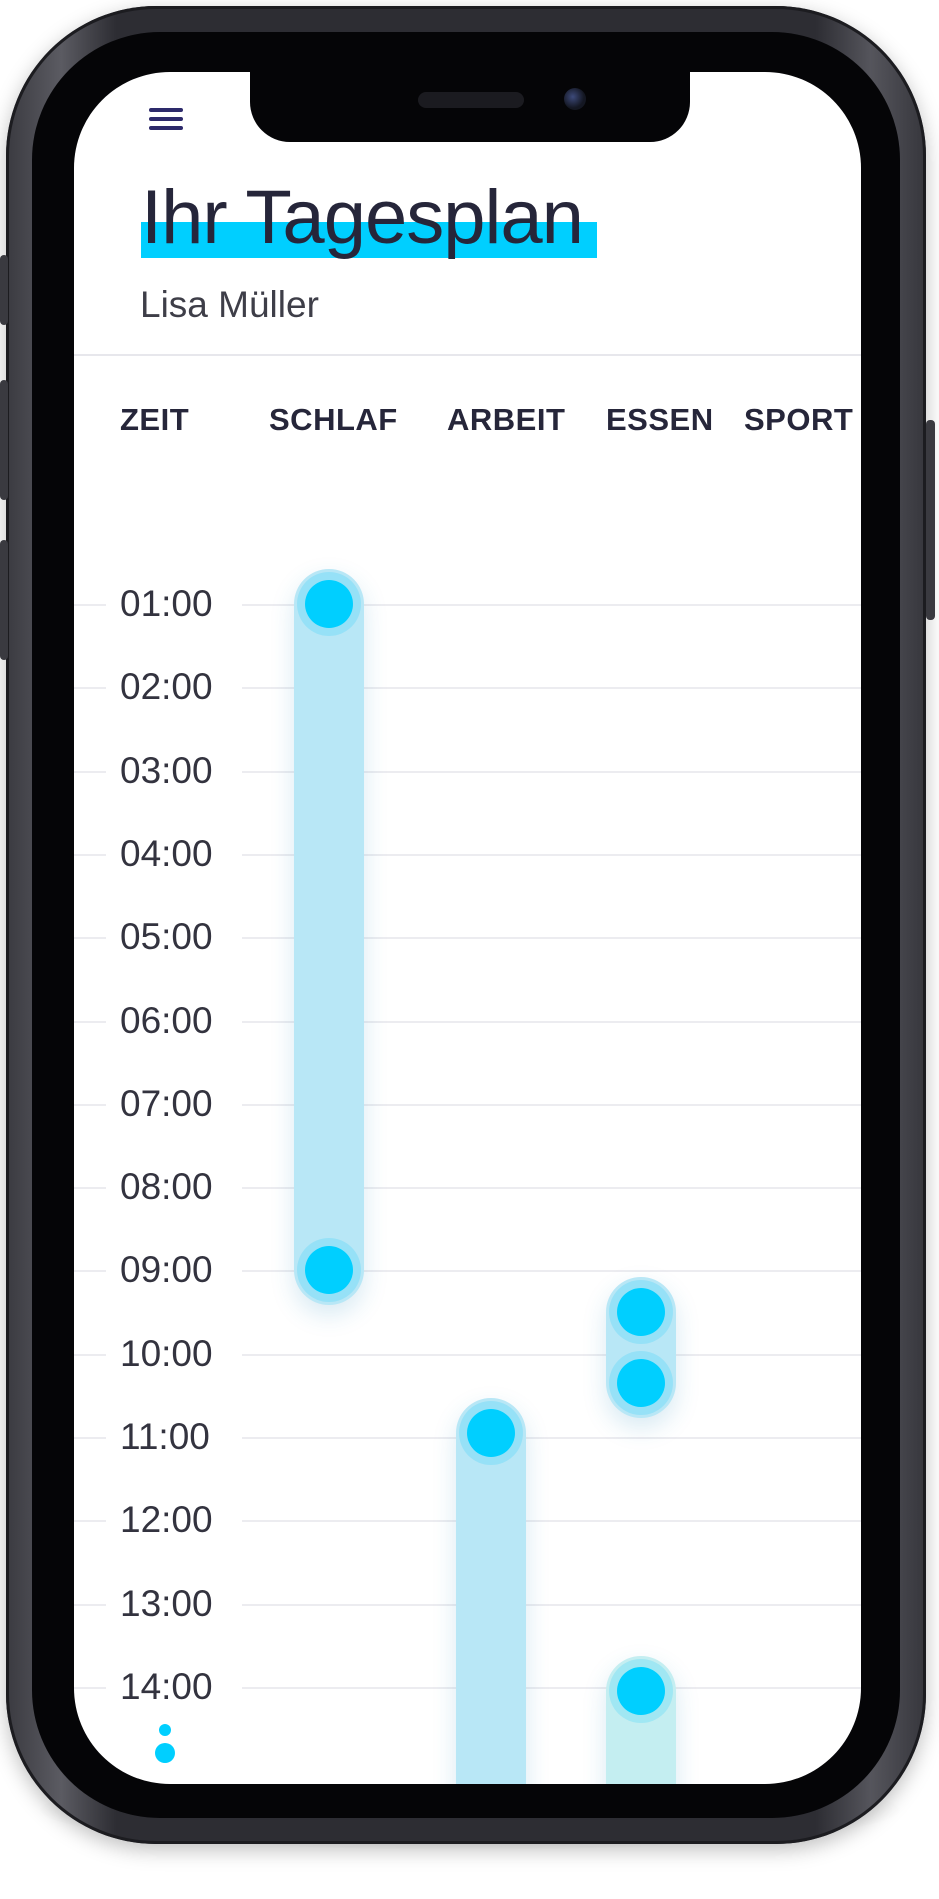 The width and height of the screenshot is (939, 1899). I want to click on time-label: 11:00, so click(165, 1436).